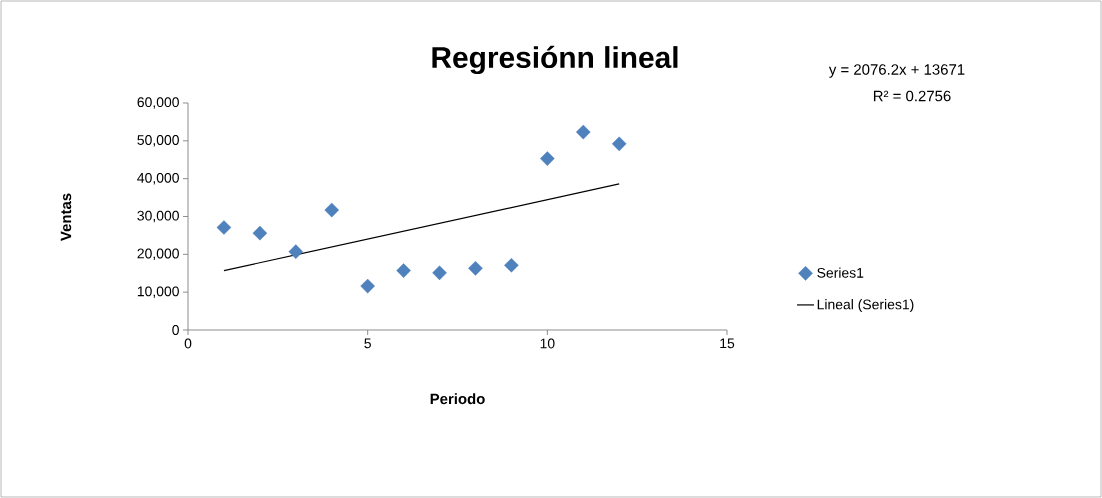  What do you see at coordinates (912, 96) in the screenshot?
I see `text: R² = 0.2756` at bounding box center [912, 96].